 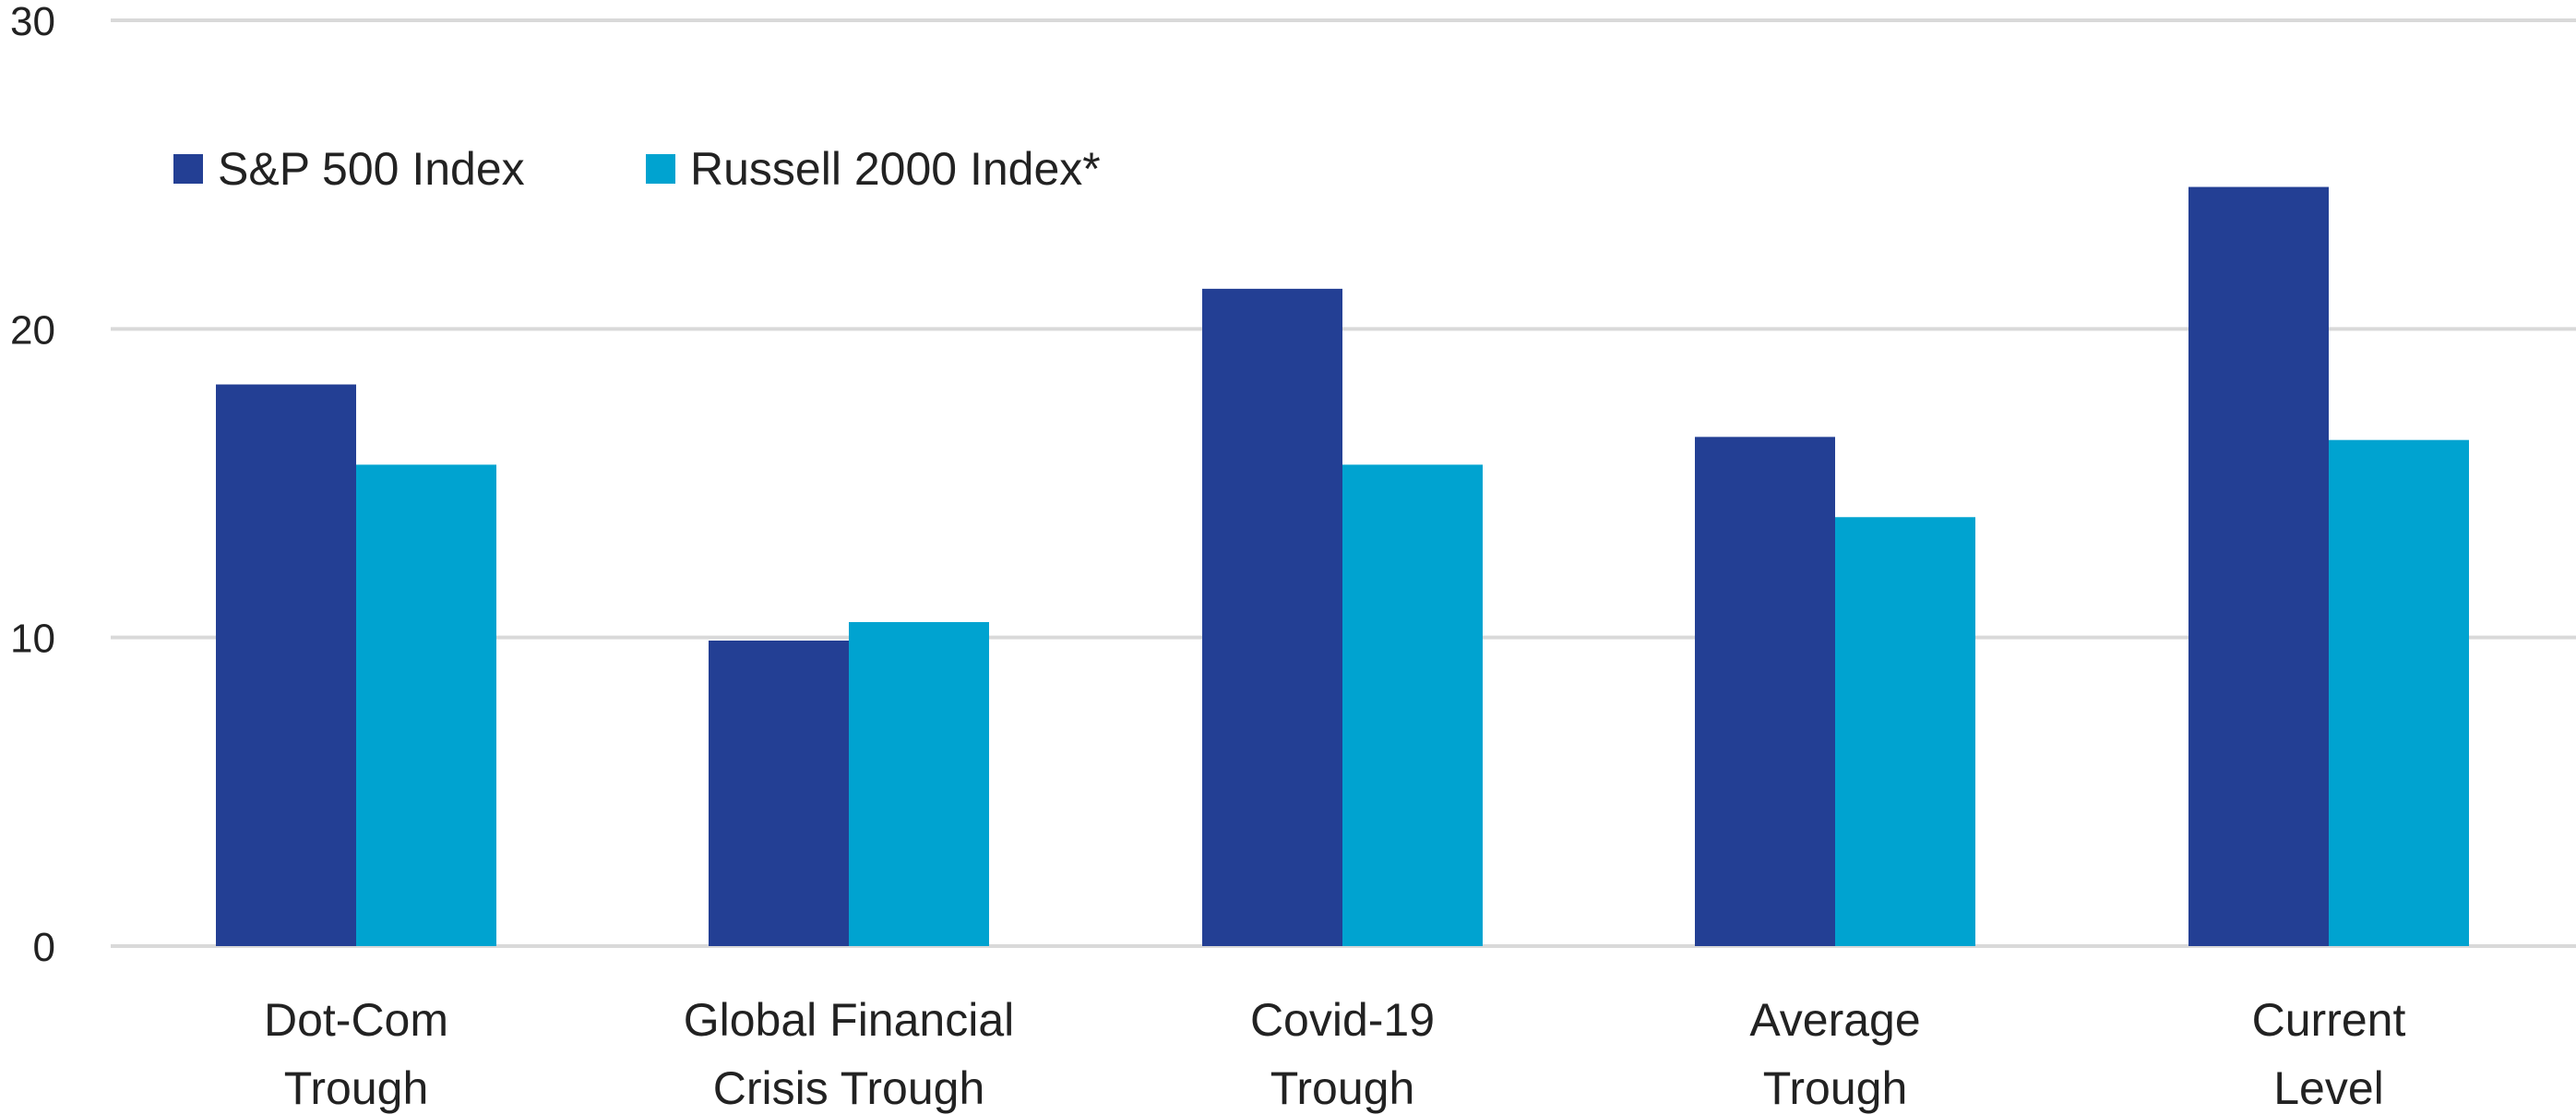 I want to click on bar-series1-cat0, so click(x=426, y=705).